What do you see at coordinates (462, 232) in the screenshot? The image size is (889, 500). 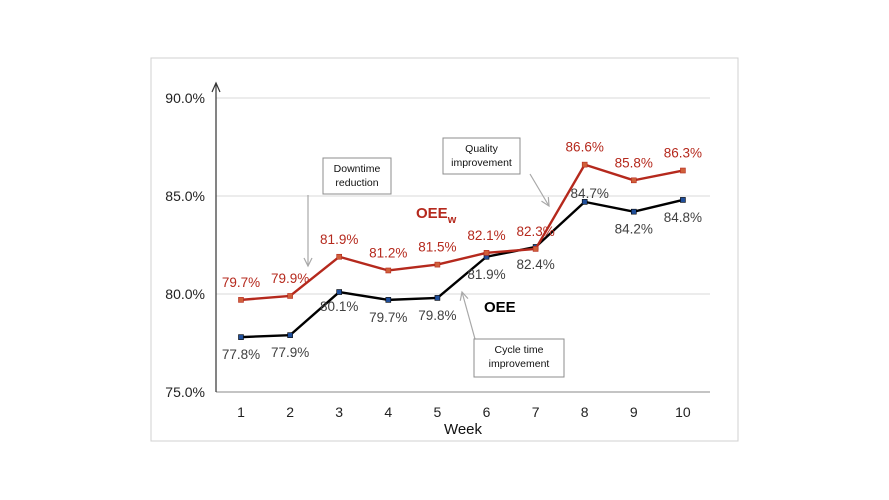 I see `series-line-oeew` at bounding box center [462, 232].